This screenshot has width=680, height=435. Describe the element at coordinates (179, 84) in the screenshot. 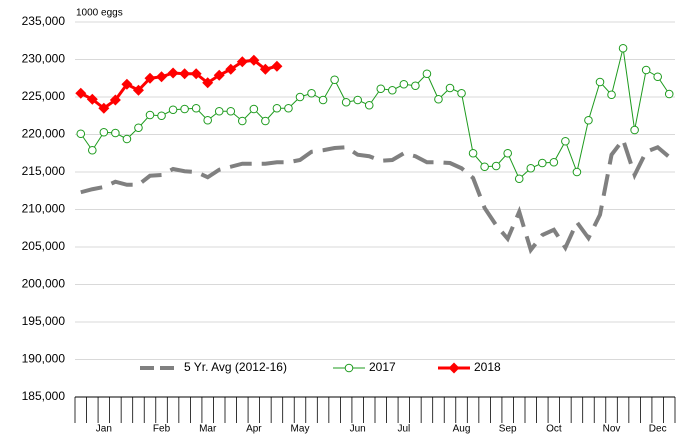

I see `series-line` at that location.